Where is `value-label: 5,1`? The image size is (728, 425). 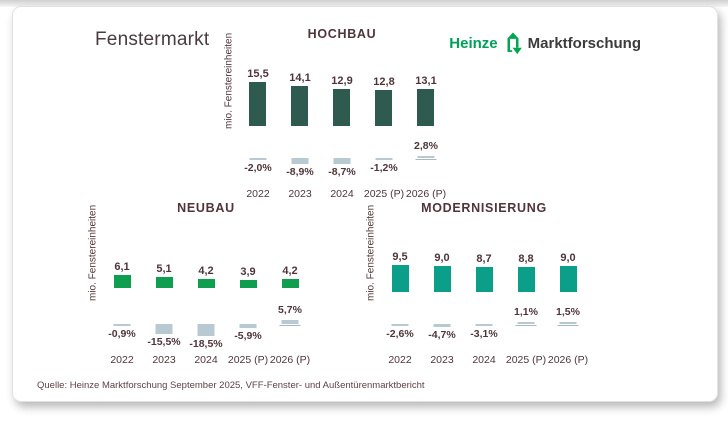 value-label: 5,1 is located at coordinates (164, 269).